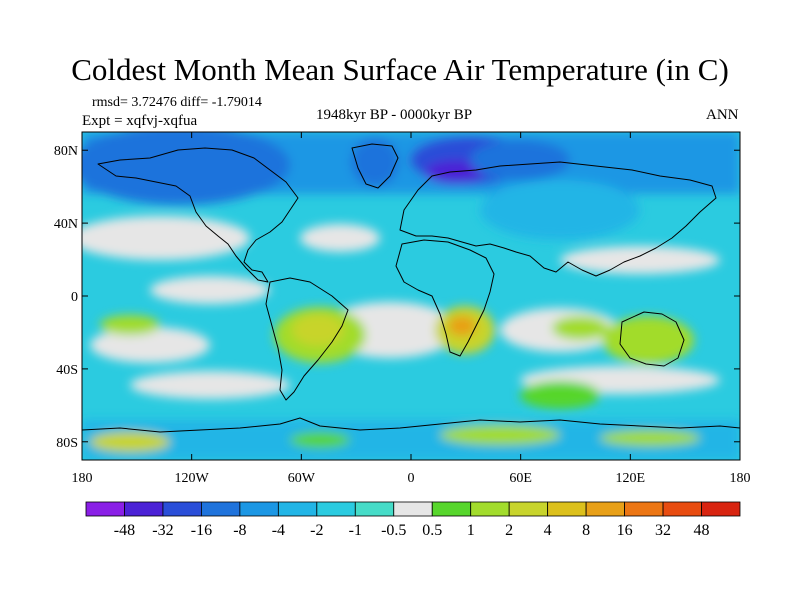 The height and width of the screenshot is (600, 800). What do you see at coordinates (177, 102) in the screenshot?
I see `stats-annotation: rmsd= 3.72476 diff= -1.79014` at bounding box center [177, 102].